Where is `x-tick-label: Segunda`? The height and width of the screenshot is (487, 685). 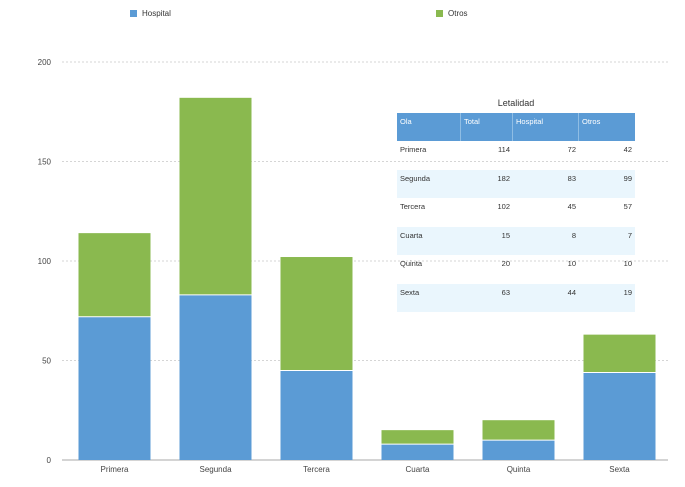 x-tick-label: Segunda is located at coordinates (215, 469).